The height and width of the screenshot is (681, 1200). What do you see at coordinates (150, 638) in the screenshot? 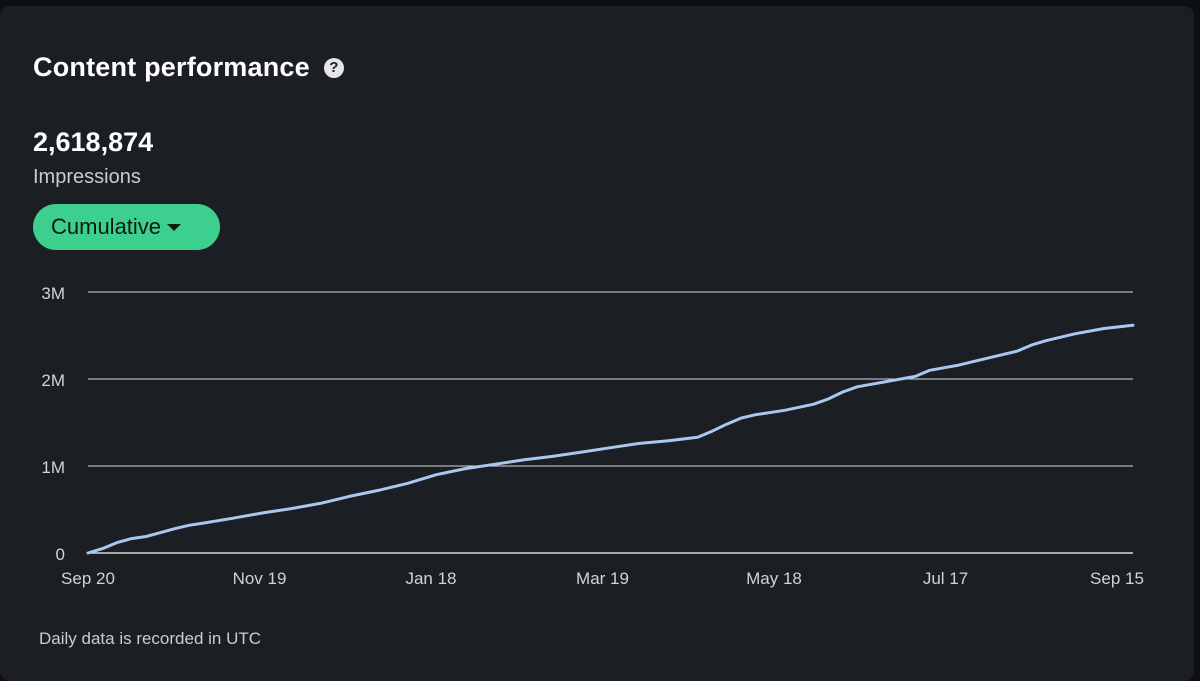
I see `utc-footnote: Daily data is recorded in UTC` at bounding box center [150, 638].